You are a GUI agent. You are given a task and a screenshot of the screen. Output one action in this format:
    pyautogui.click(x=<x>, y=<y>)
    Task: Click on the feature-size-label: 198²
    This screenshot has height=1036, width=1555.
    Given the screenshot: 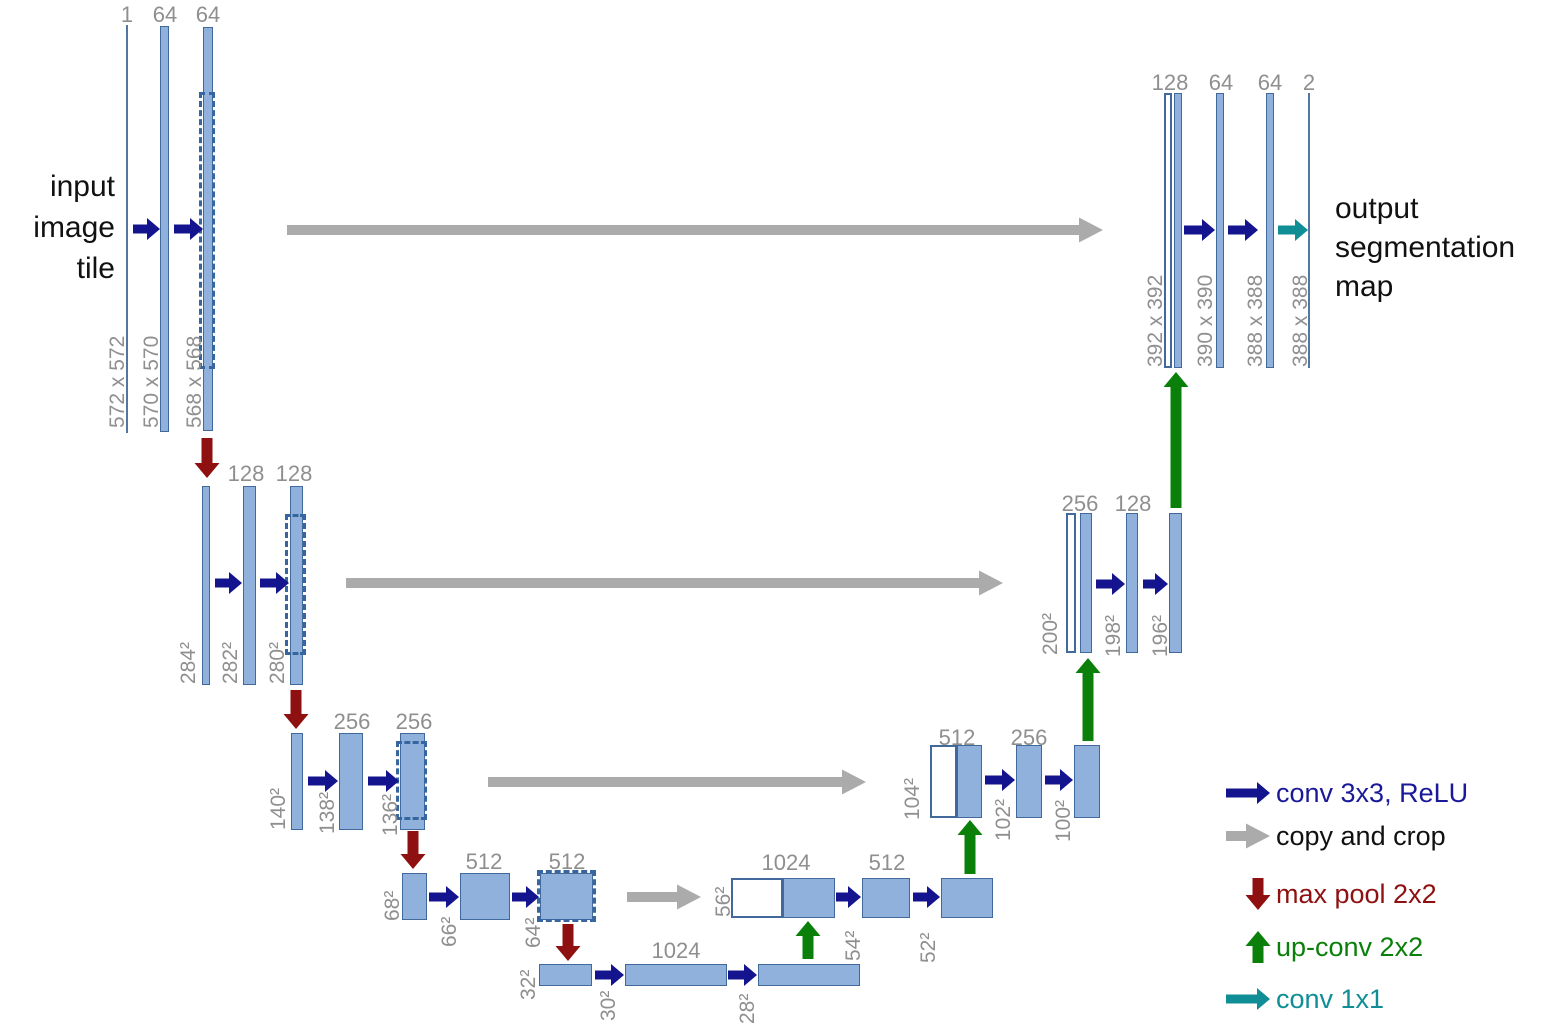 What is the action you would take?
    pyautogui.click(x=1113, y=635)
    